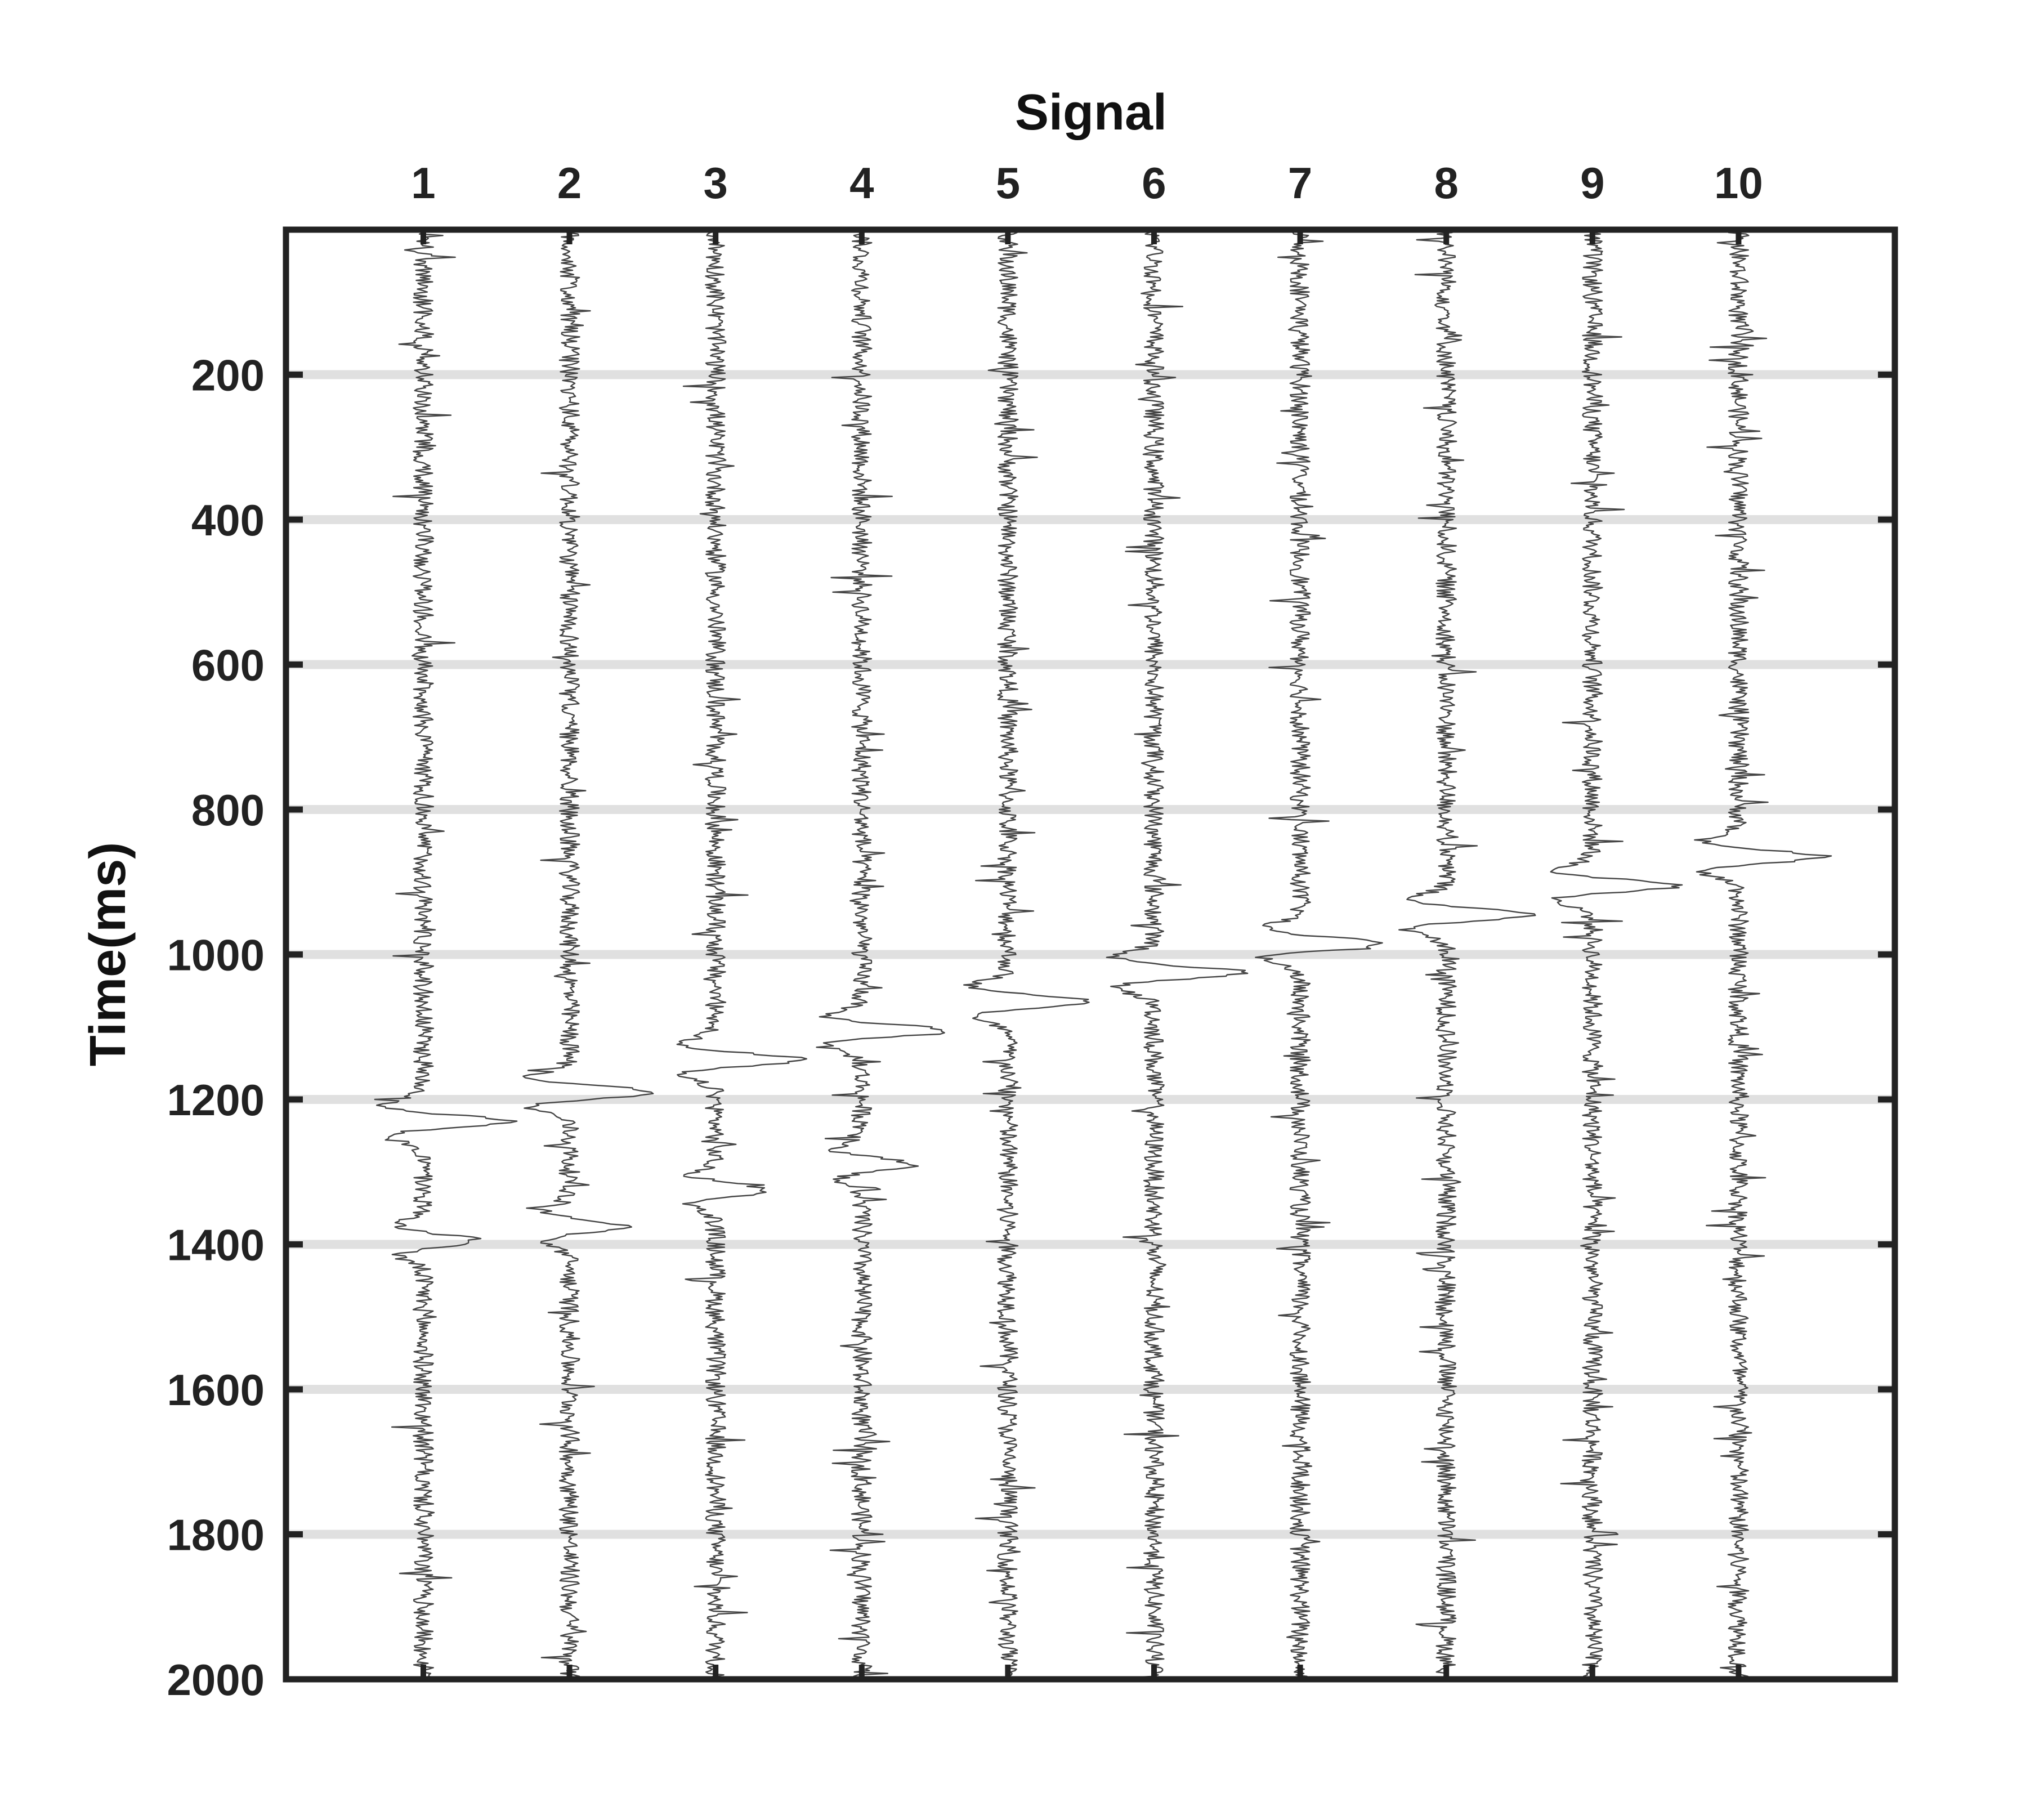  Describe the element at coordinates (1087, 183) in the screenshot. I see `x-tick-labels: 1 2 3 4 5 6 7 8 9 10` at that location.